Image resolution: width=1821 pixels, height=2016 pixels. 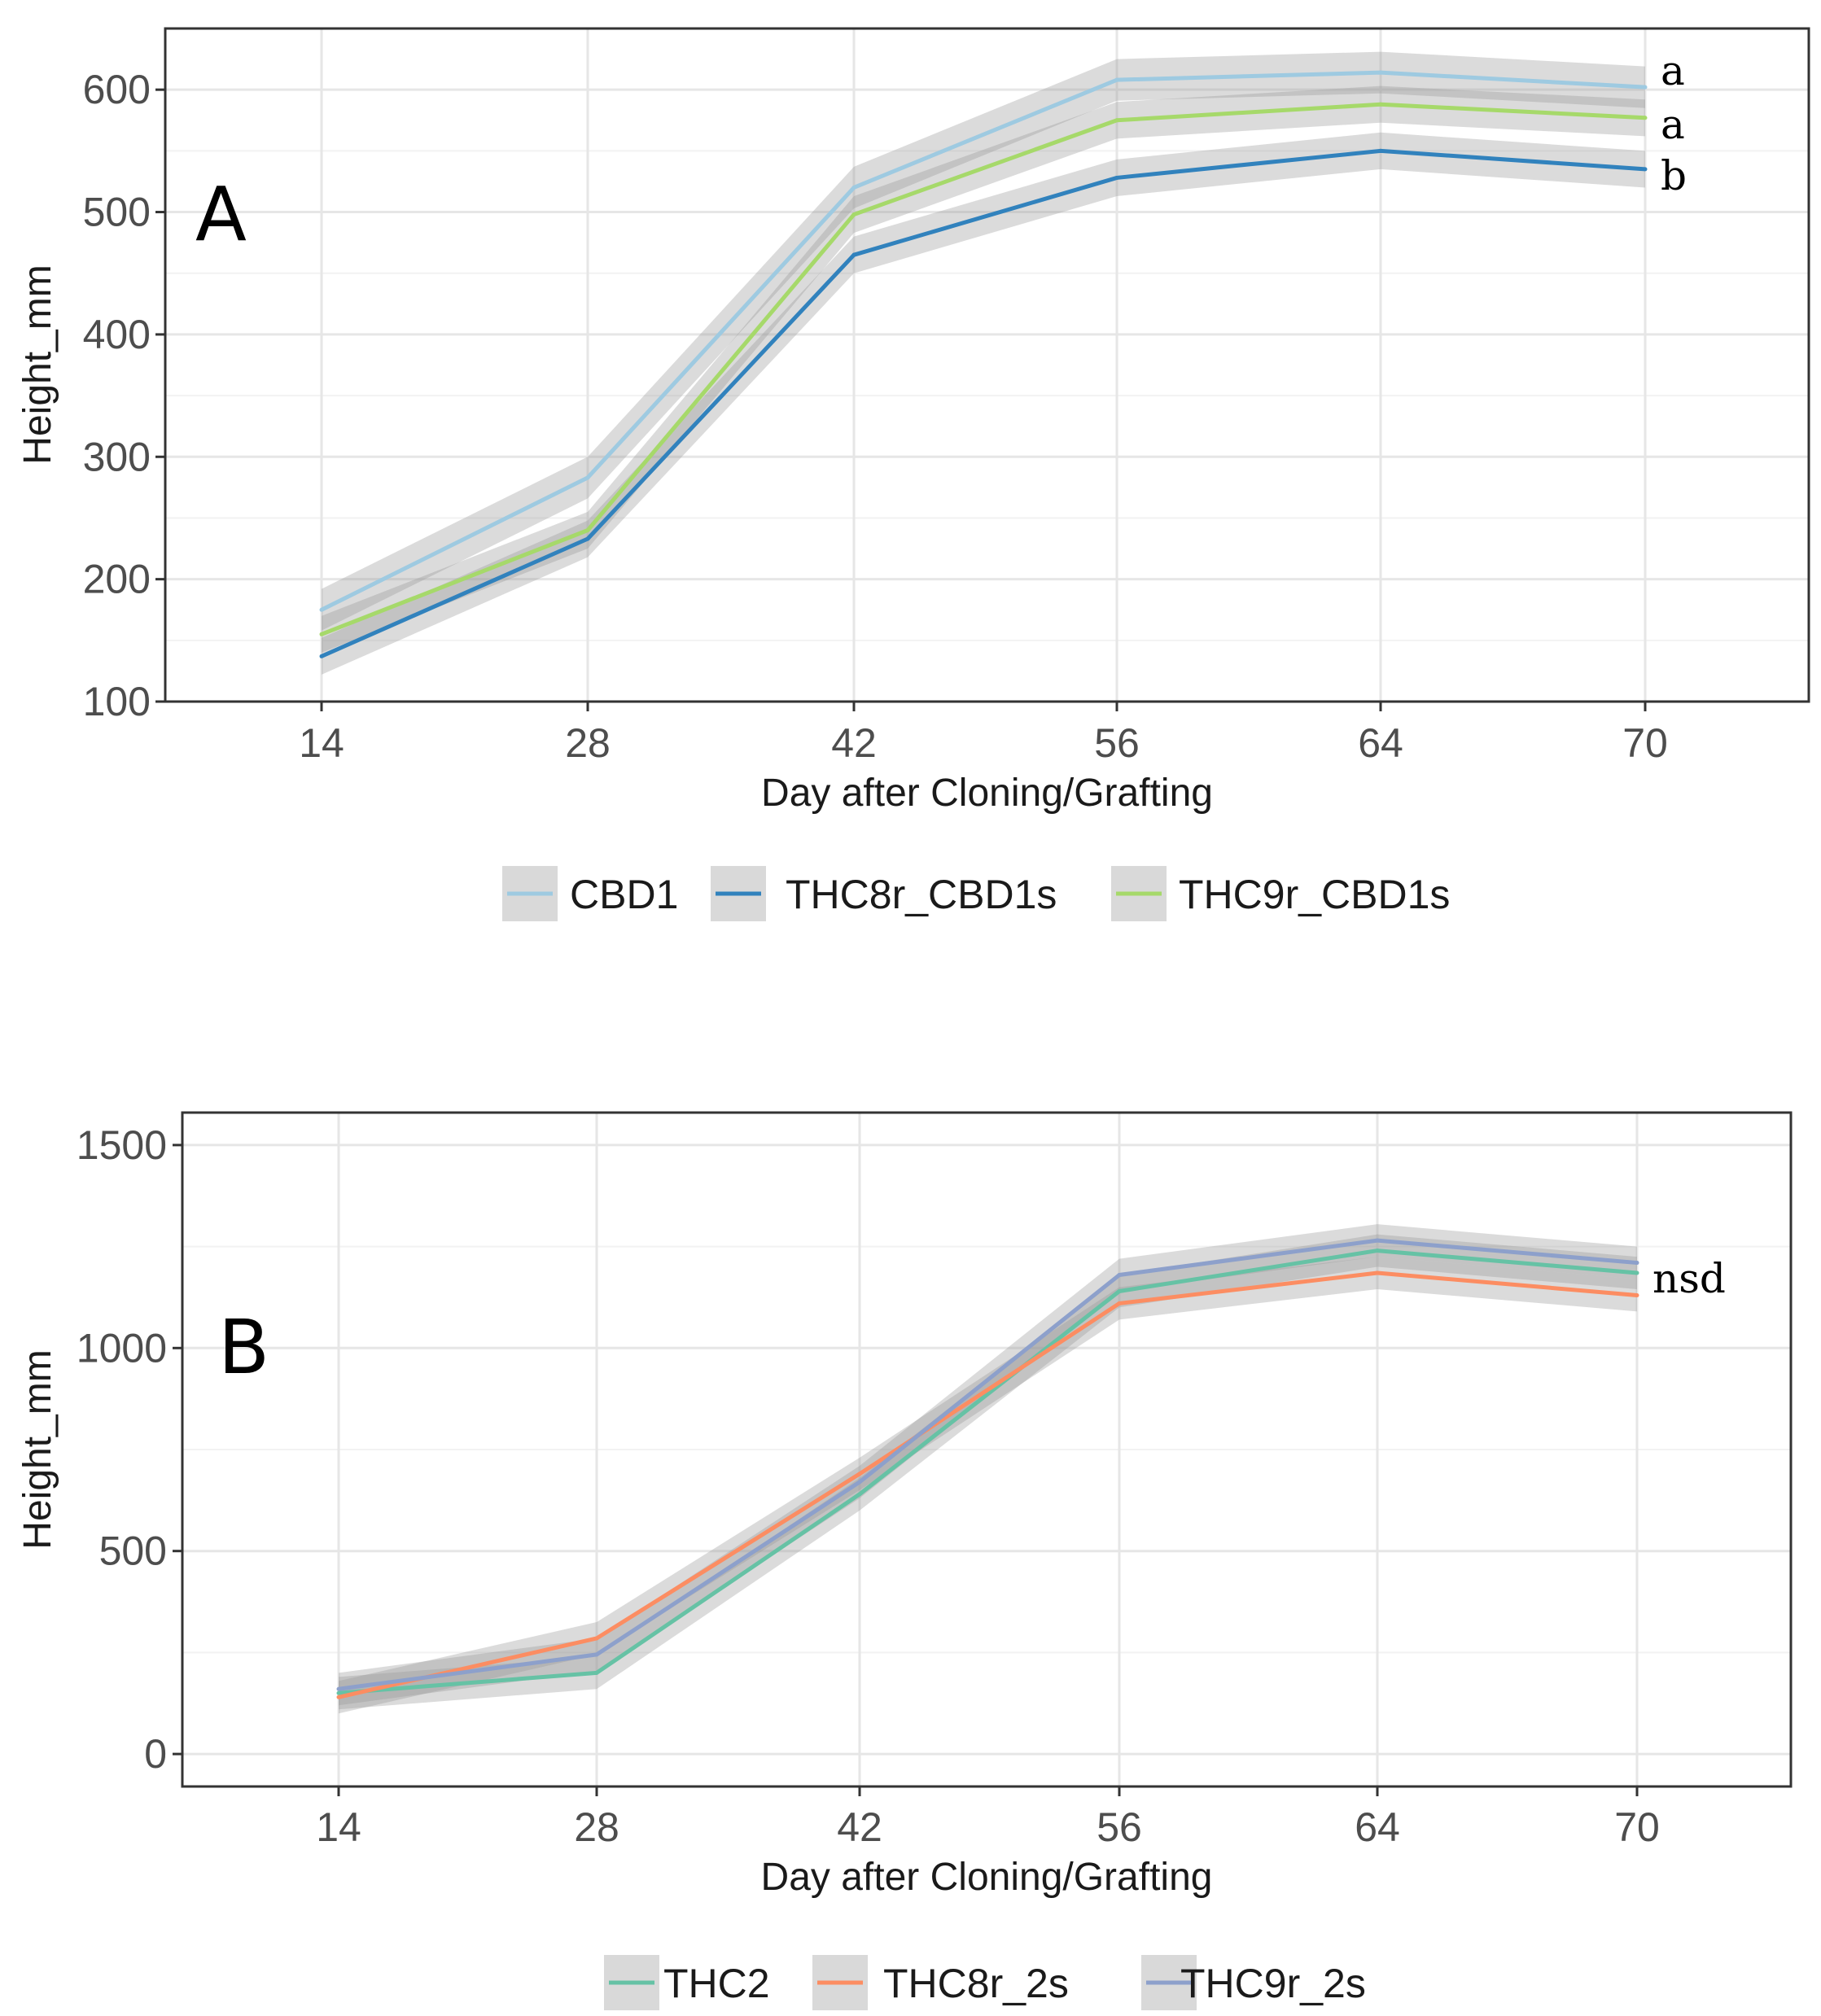 What do you see at coordinates (117, 334) in the screenshot?
I see `y-tick-label: 400` at bounding box center [117, 334].